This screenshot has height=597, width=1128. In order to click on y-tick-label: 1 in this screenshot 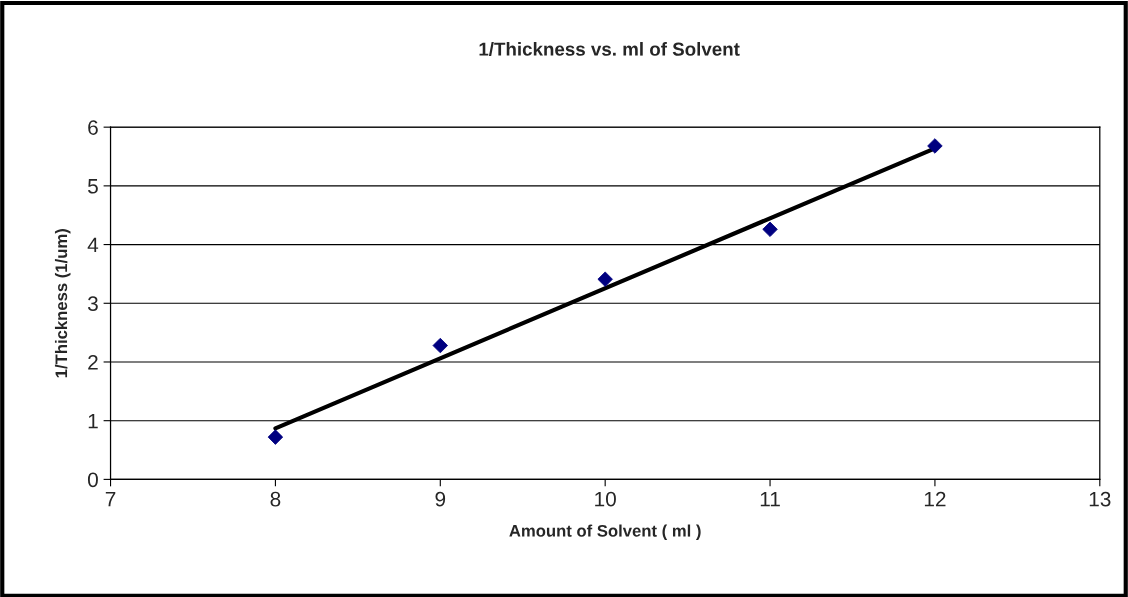, I will do `click(93, 421)`.